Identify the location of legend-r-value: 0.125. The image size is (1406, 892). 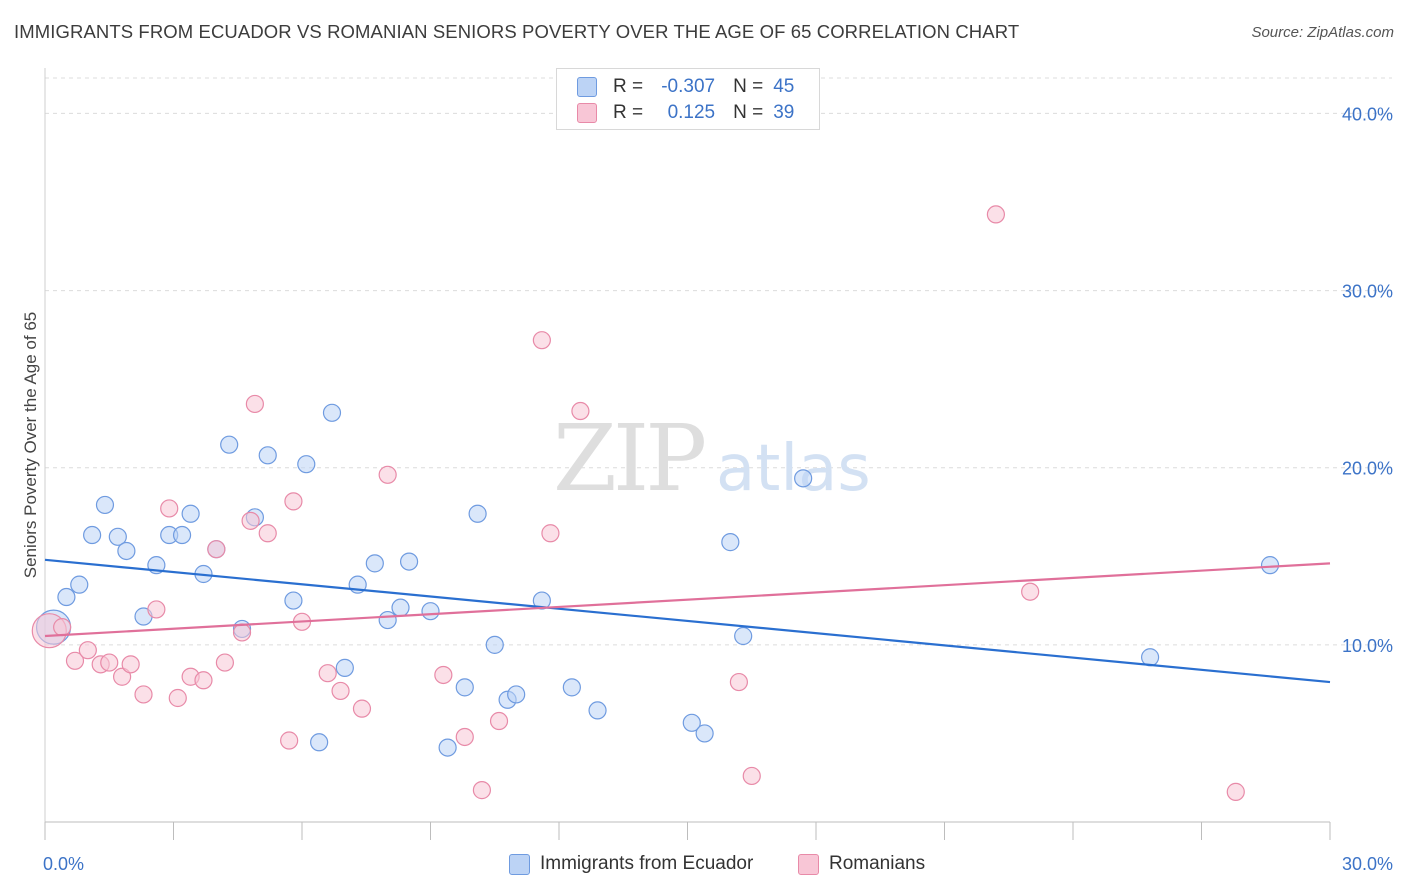
(691, 112).